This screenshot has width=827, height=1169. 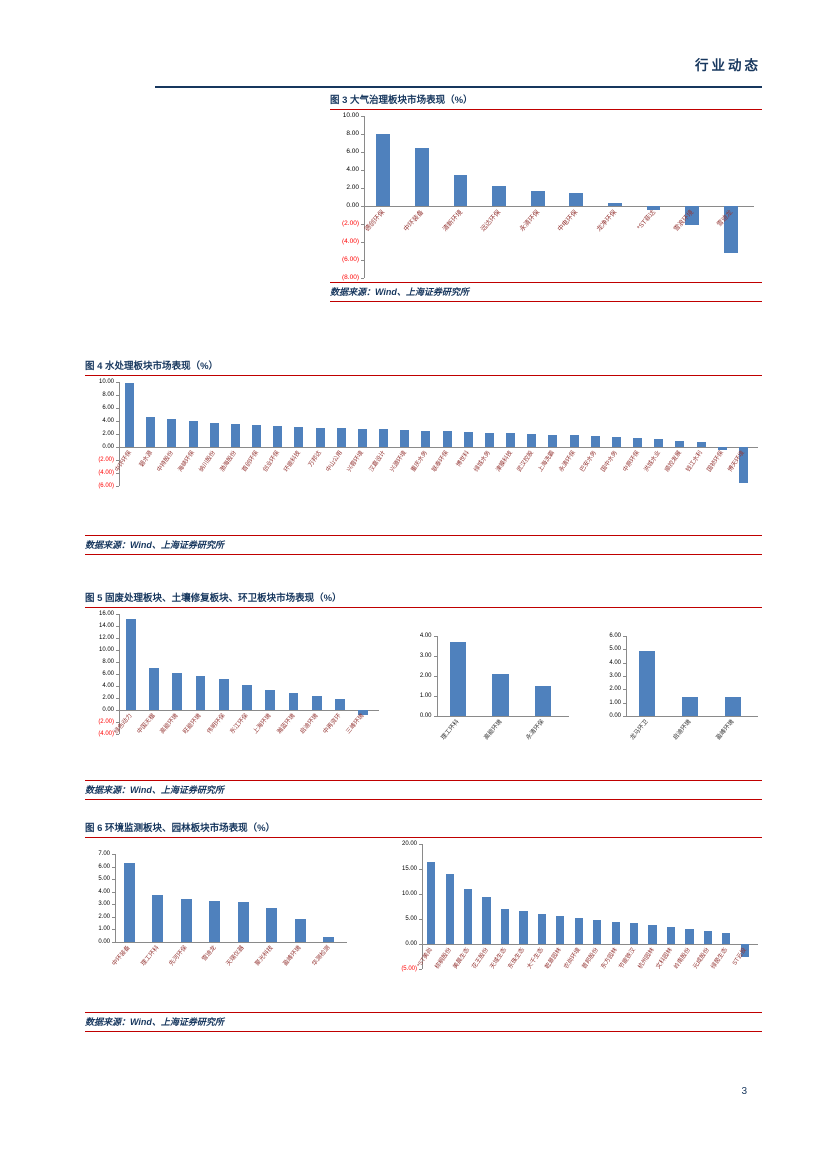 I want to click on sanitation-chart: 6.00 5.00 4.00 3.00 2.00 1.00 0.00 龙马环卫 启迪环境 盈峰环境, so click(x=679, y=700).